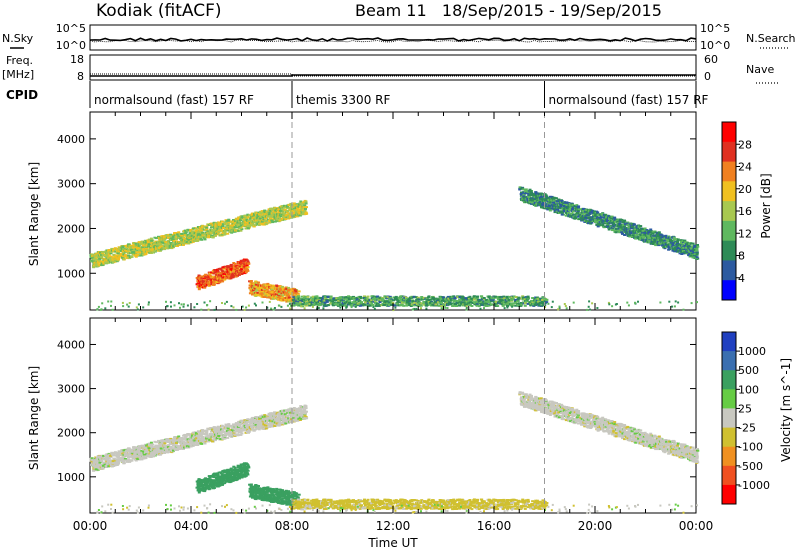 Image resolution: width=800 pixels, height=558 pixels. I want to click on noise-right-tick-top: 10^5, so click(715, 28).